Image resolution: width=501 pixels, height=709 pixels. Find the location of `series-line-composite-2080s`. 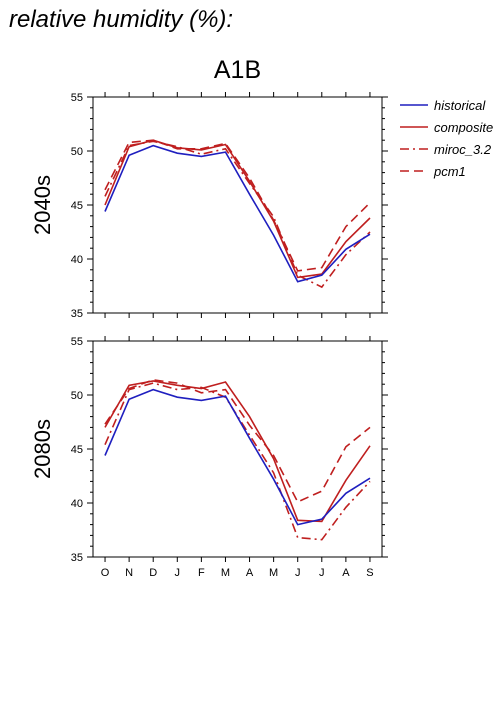

series-line-composite-2080s is located at coordinates (237, 451).